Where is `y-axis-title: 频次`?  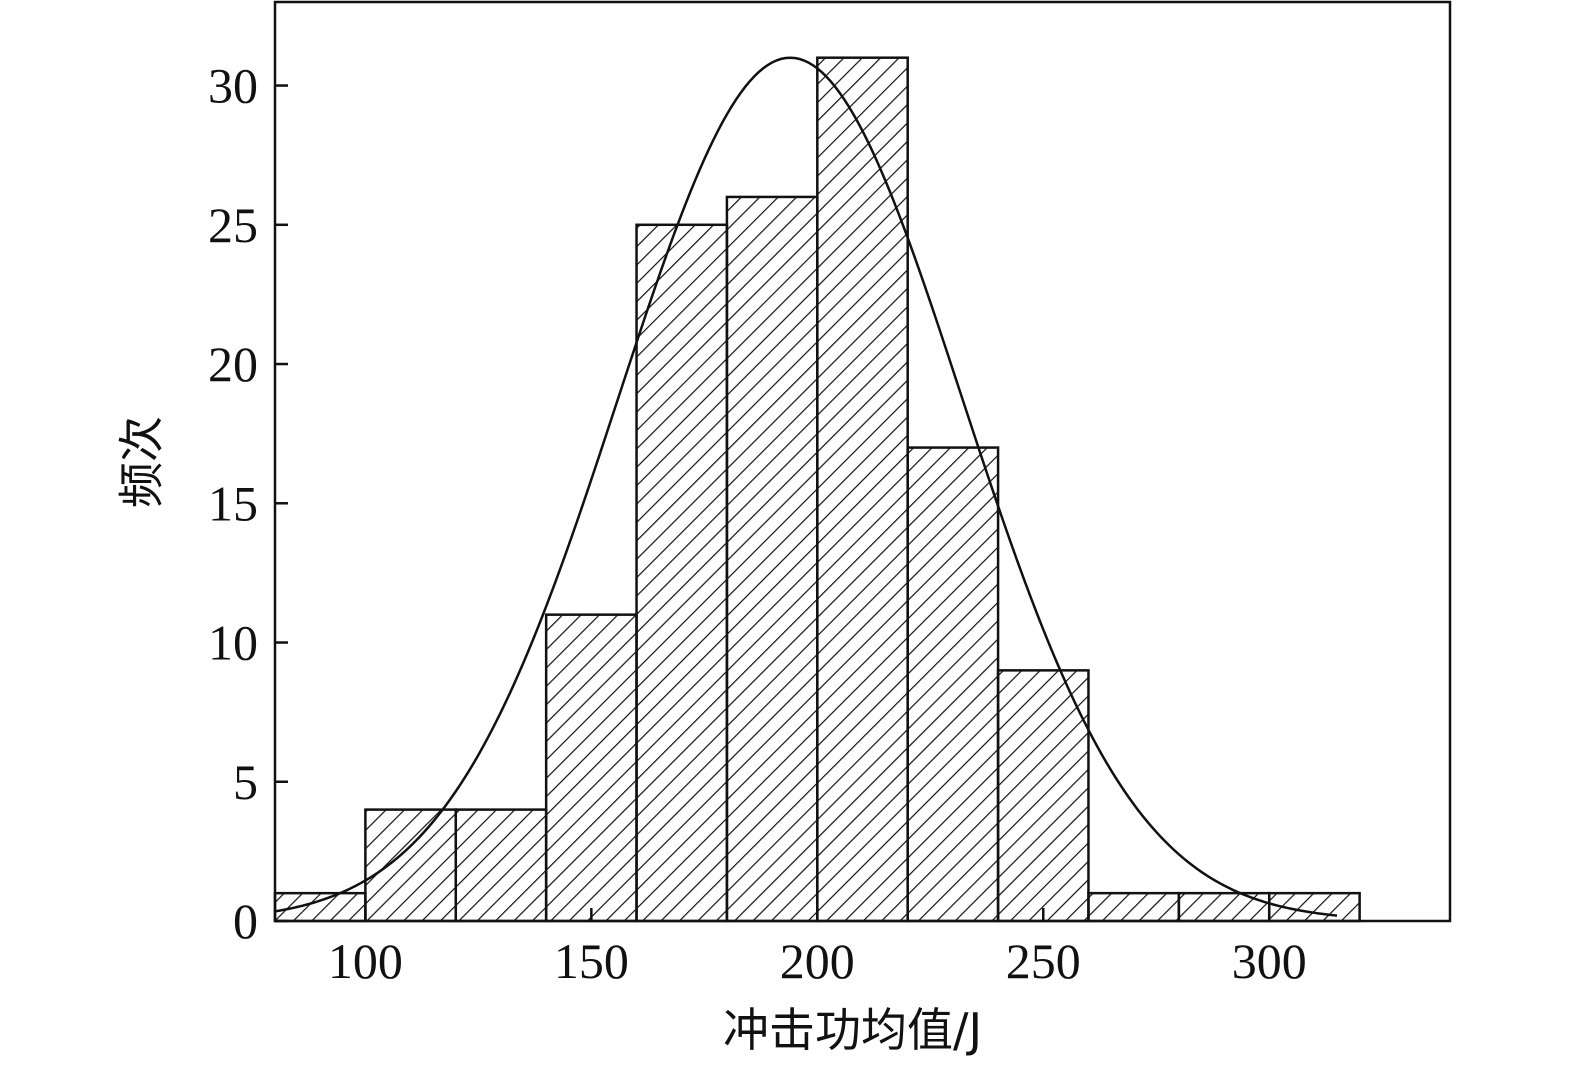 y-axis-title: 频次 is located at coordinates (142, 462).